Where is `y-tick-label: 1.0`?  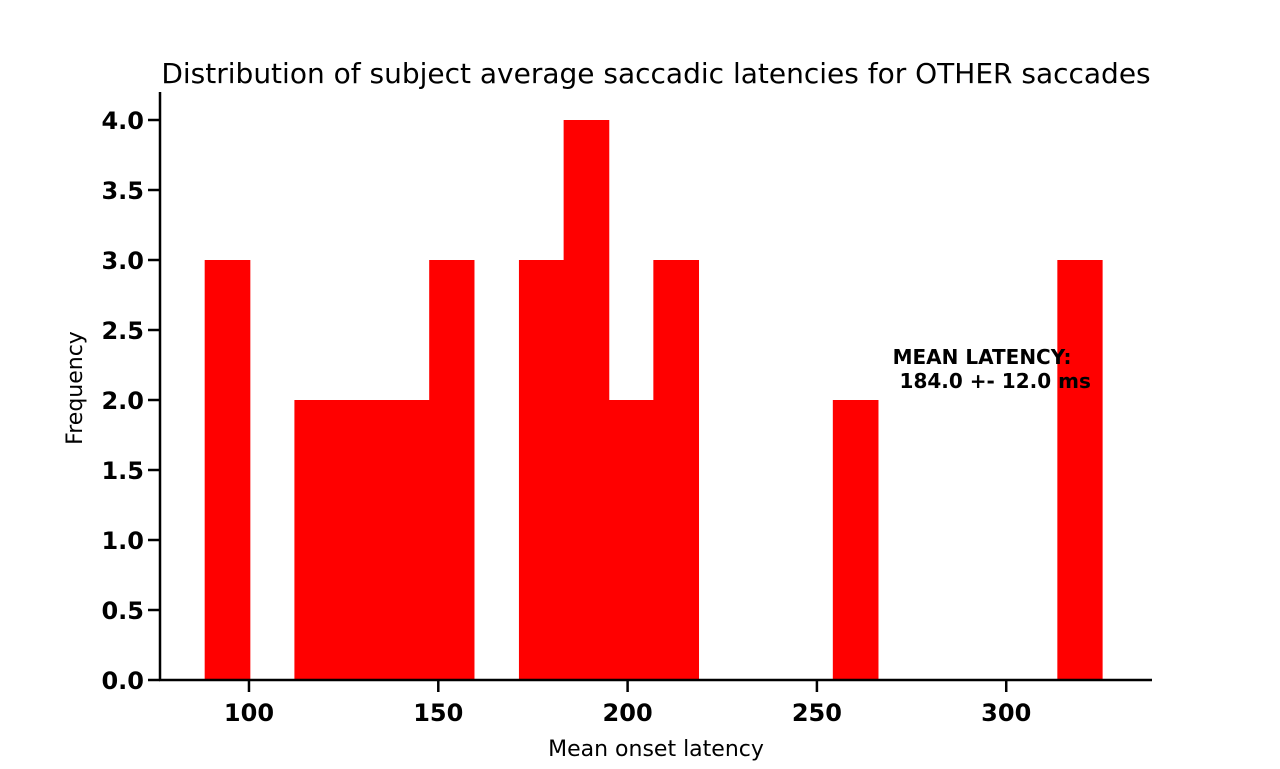
y-tick-label: 1.0 is located at coordinates (122, 541).